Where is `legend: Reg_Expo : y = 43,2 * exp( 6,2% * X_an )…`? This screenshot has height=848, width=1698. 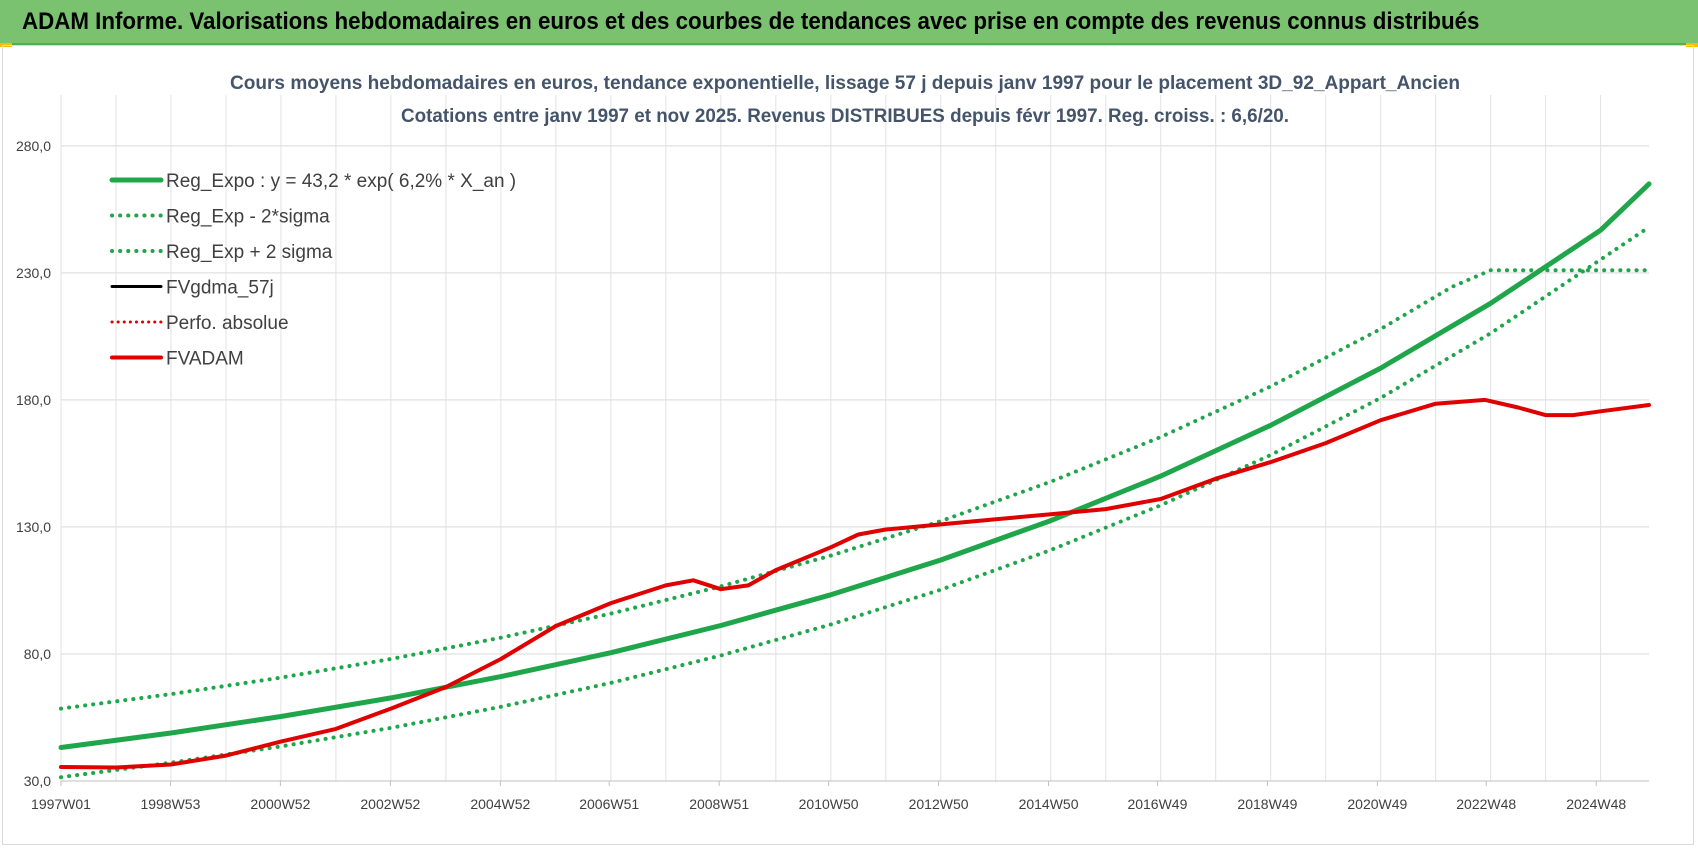
legend: Reg_Expo : y = 43,2 * exp( 6,2% * X_an )… is located at coordinates (312, 270).